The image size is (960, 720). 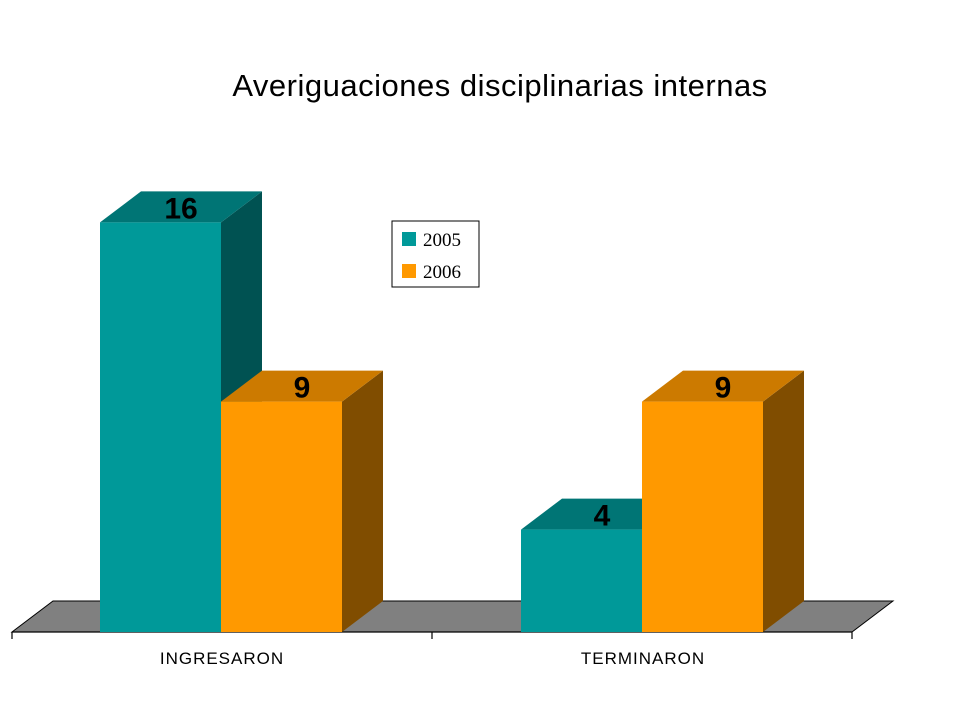 I want to click on x-axis: INGRESARON TERMINARON, so click(x=432, y=649).